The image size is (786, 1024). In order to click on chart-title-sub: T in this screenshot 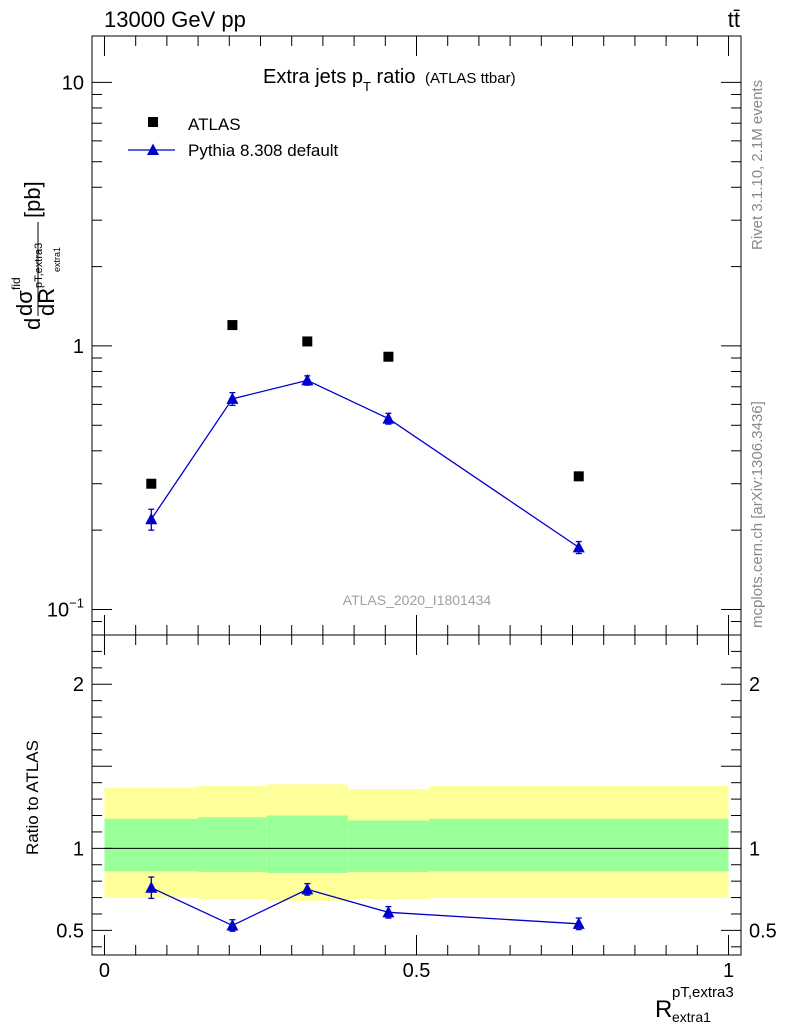, I will do `click(367, 86)`.